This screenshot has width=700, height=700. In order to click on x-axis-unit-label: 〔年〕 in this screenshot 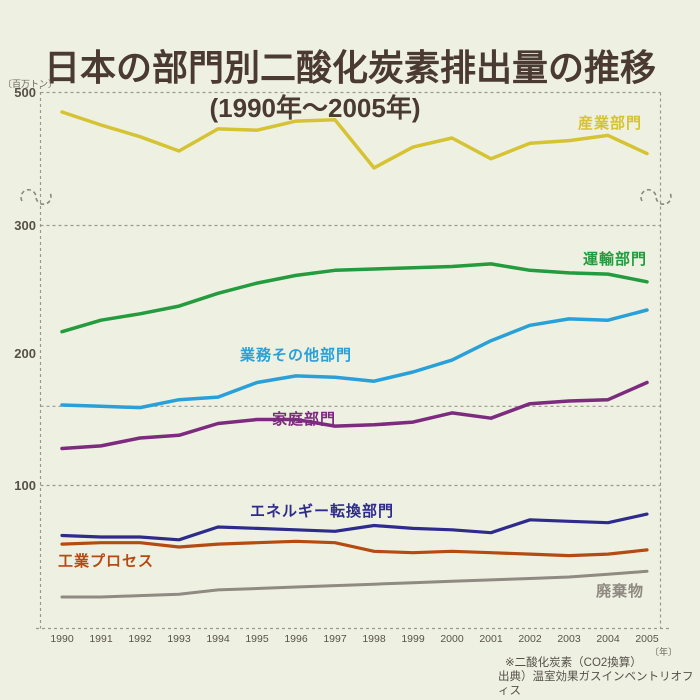, I will do `click(664, 652)`.